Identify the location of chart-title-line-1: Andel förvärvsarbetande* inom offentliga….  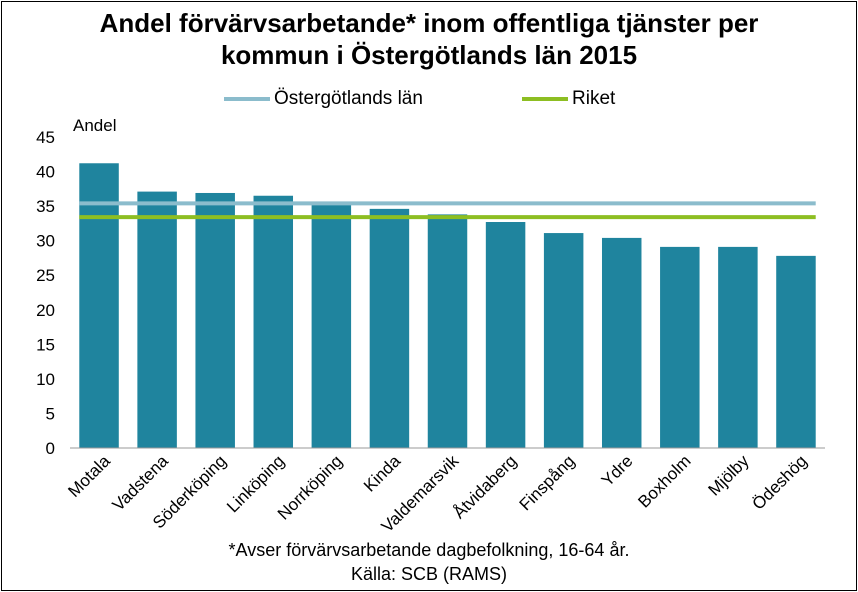
(429, 23).